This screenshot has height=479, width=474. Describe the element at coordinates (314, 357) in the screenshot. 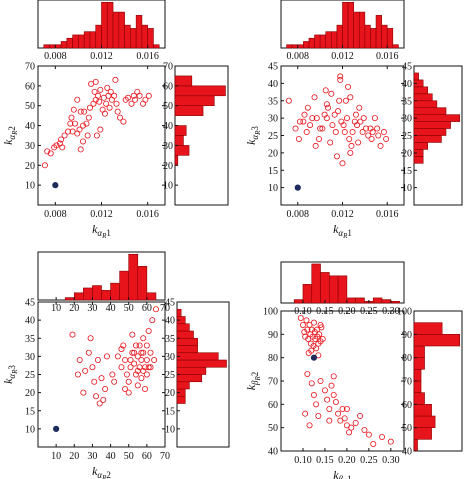

I see `reference-point` at that location.